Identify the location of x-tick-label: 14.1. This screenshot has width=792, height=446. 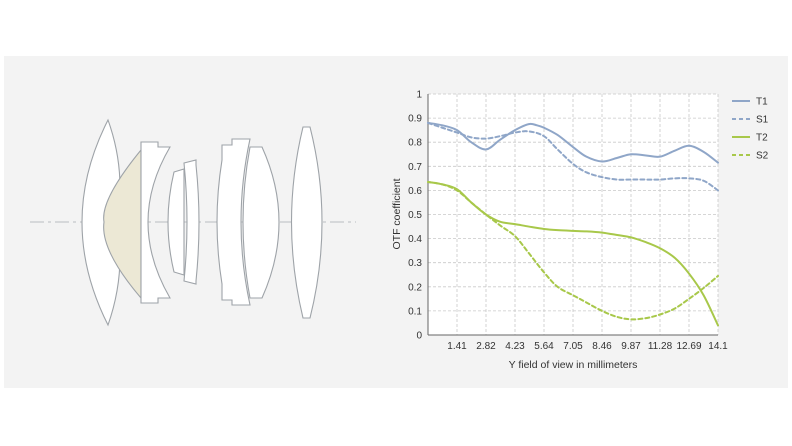
(718, 346).